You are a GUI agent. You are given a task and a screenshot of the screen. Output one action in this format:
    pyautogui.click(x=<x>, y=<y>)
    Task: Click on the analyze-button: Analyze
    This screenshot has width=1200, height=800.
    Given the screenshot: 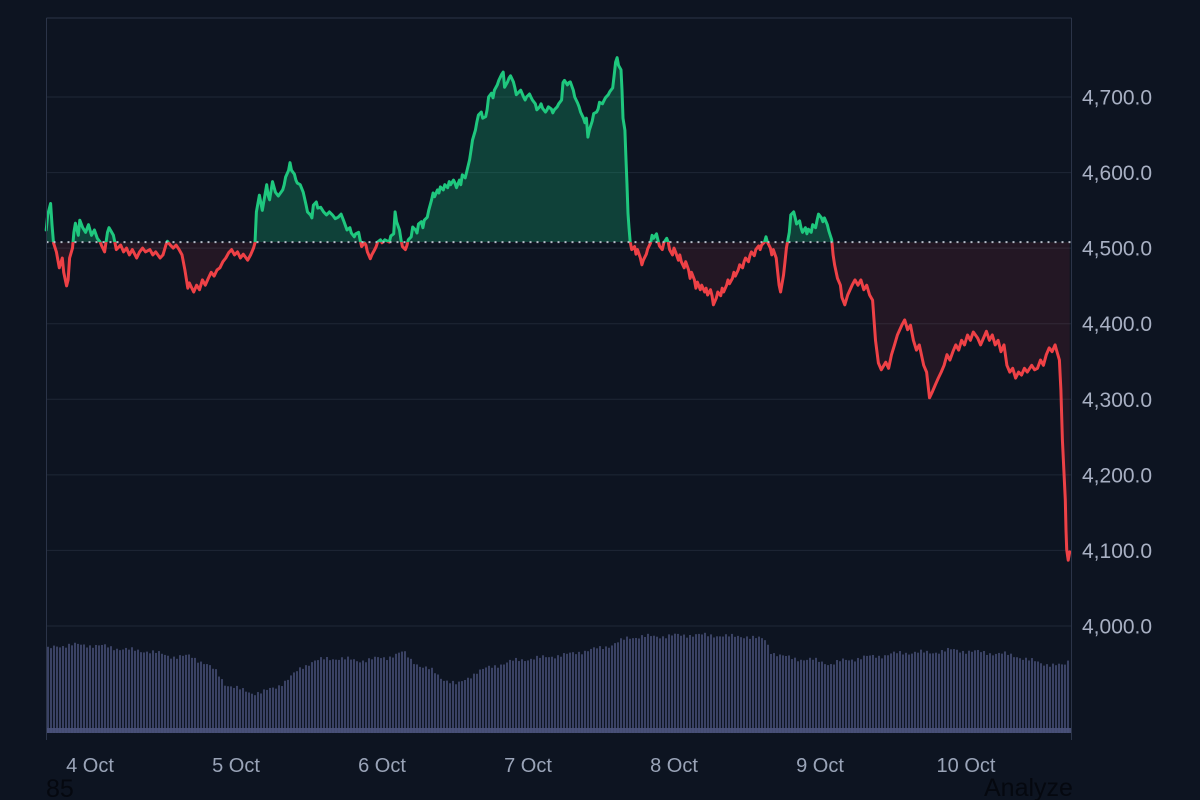 What is the action you would take?
    pyautogui.click(x=1028, y=787)
    